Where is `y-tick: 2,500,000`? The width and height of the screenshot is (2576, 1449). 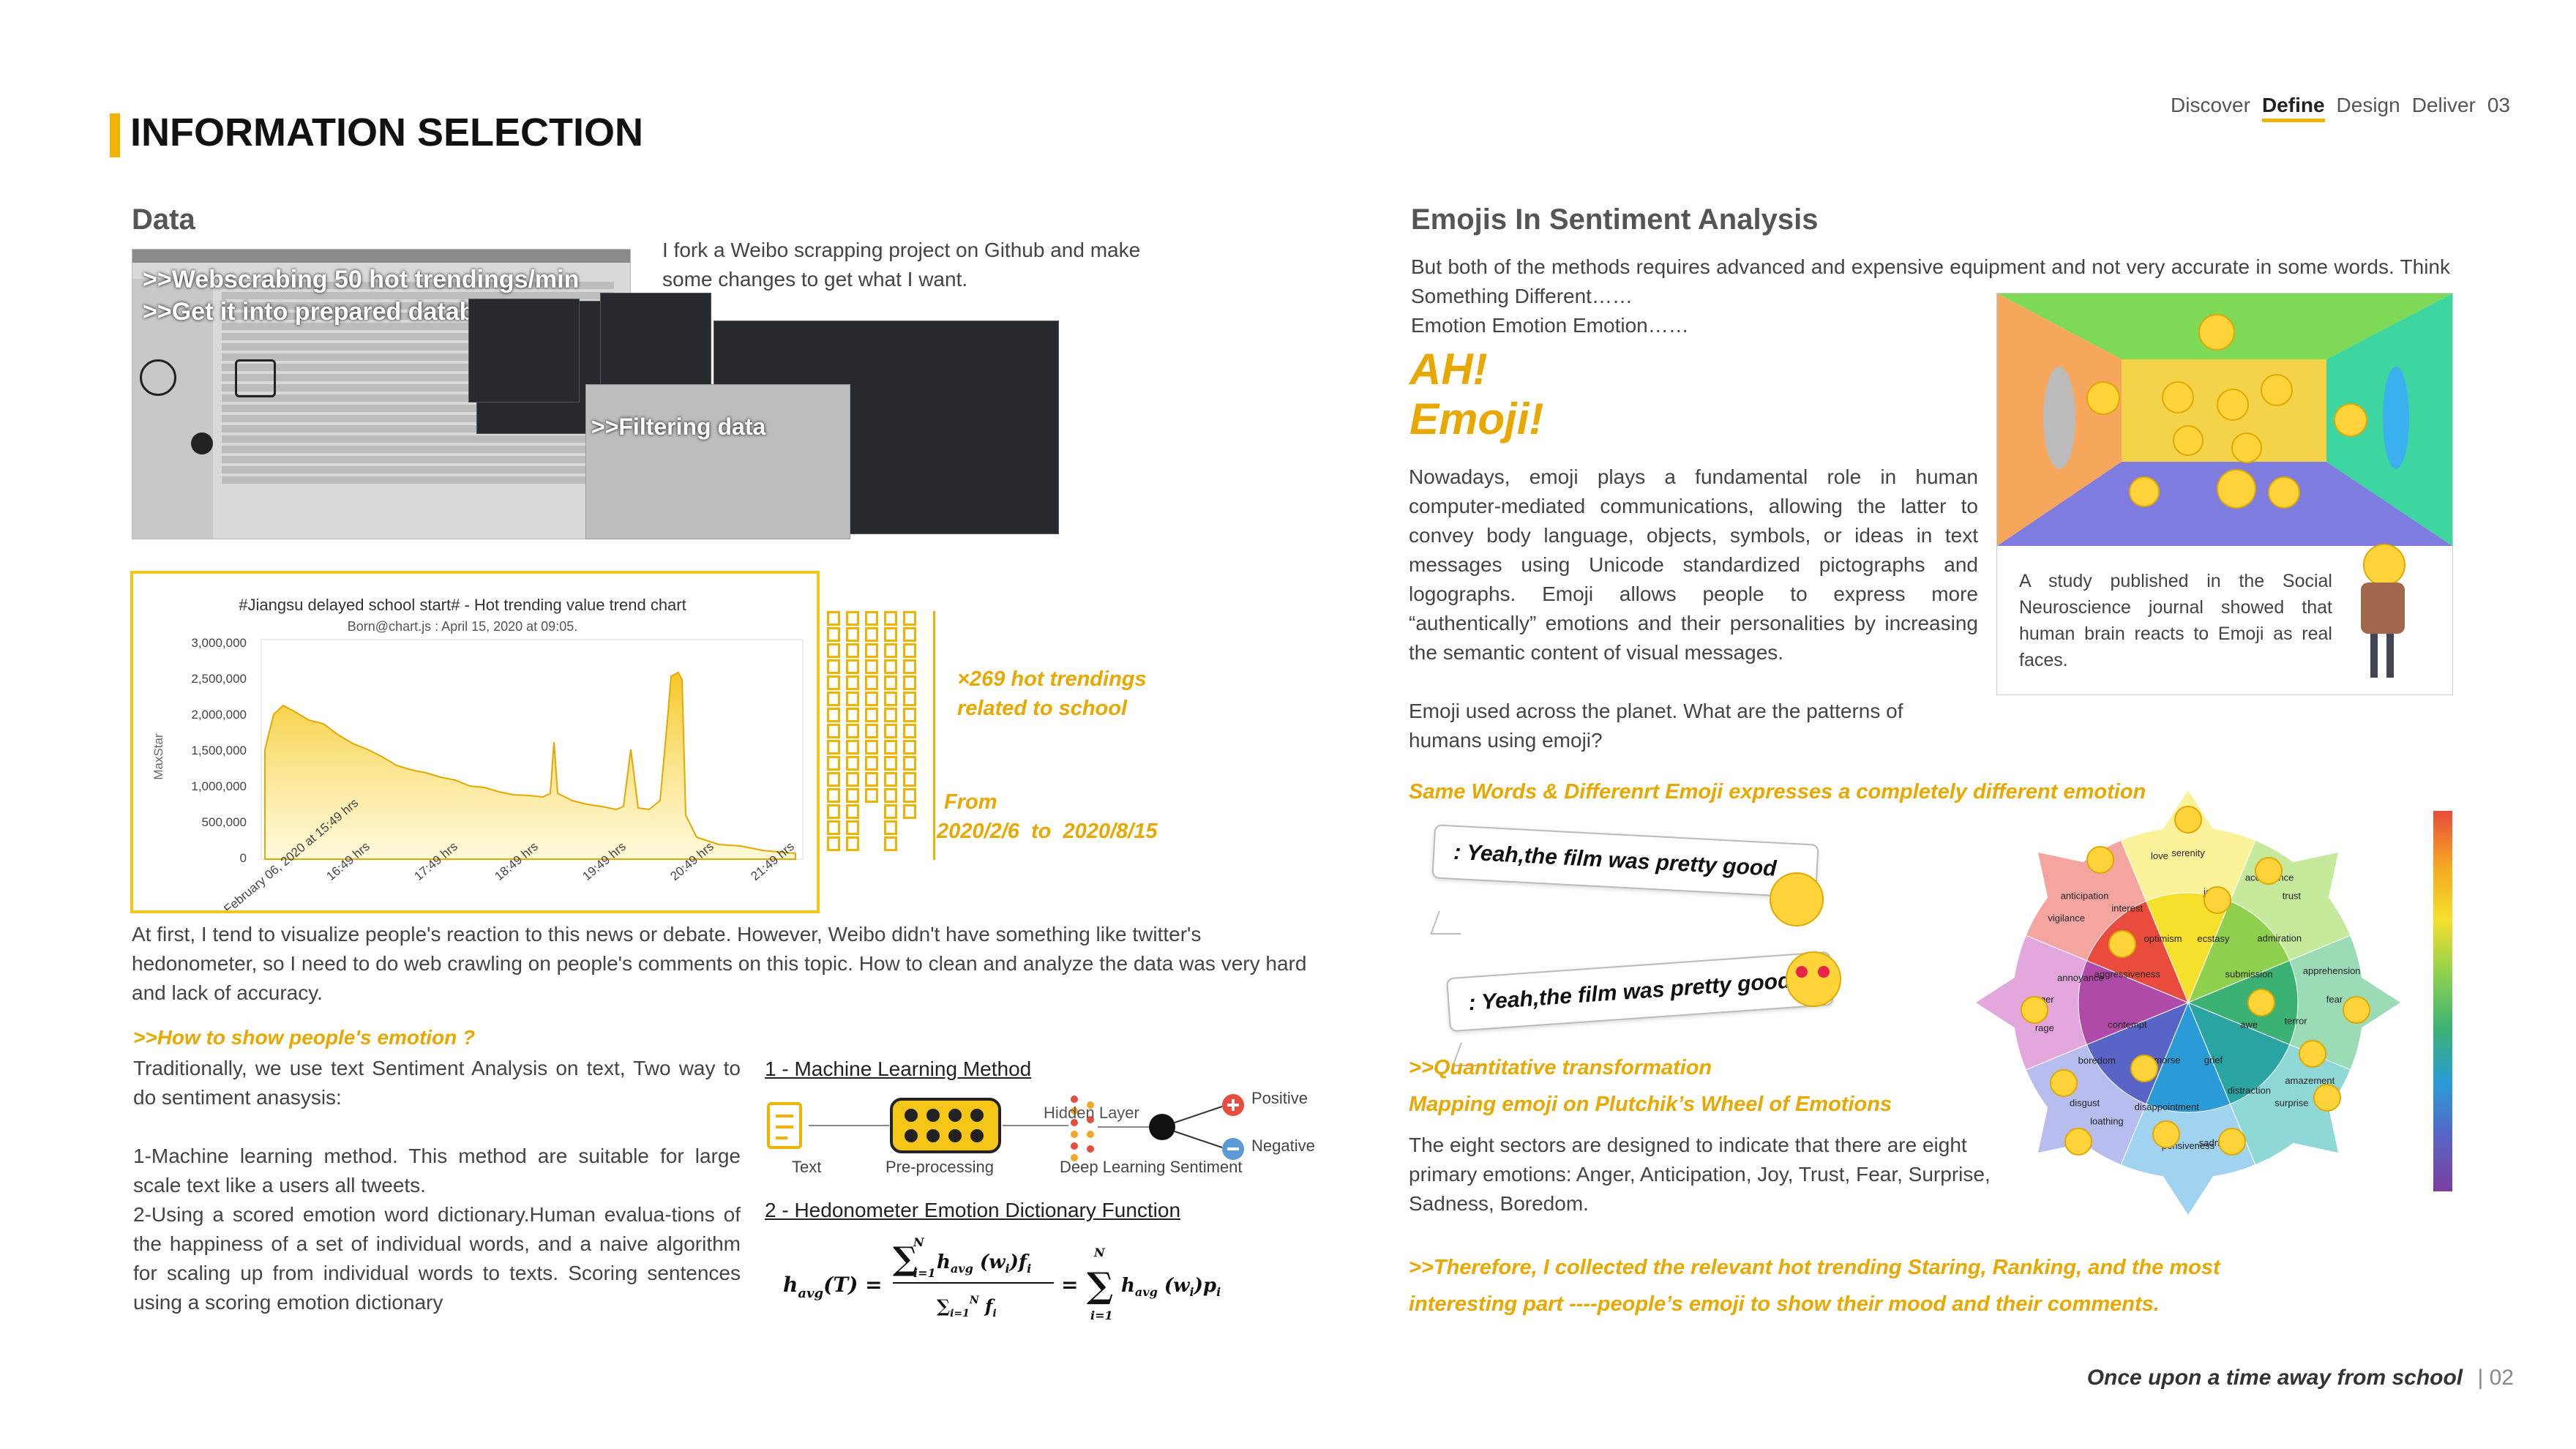
y-tick: 2,500,000 is located at coordinates (219, 679).